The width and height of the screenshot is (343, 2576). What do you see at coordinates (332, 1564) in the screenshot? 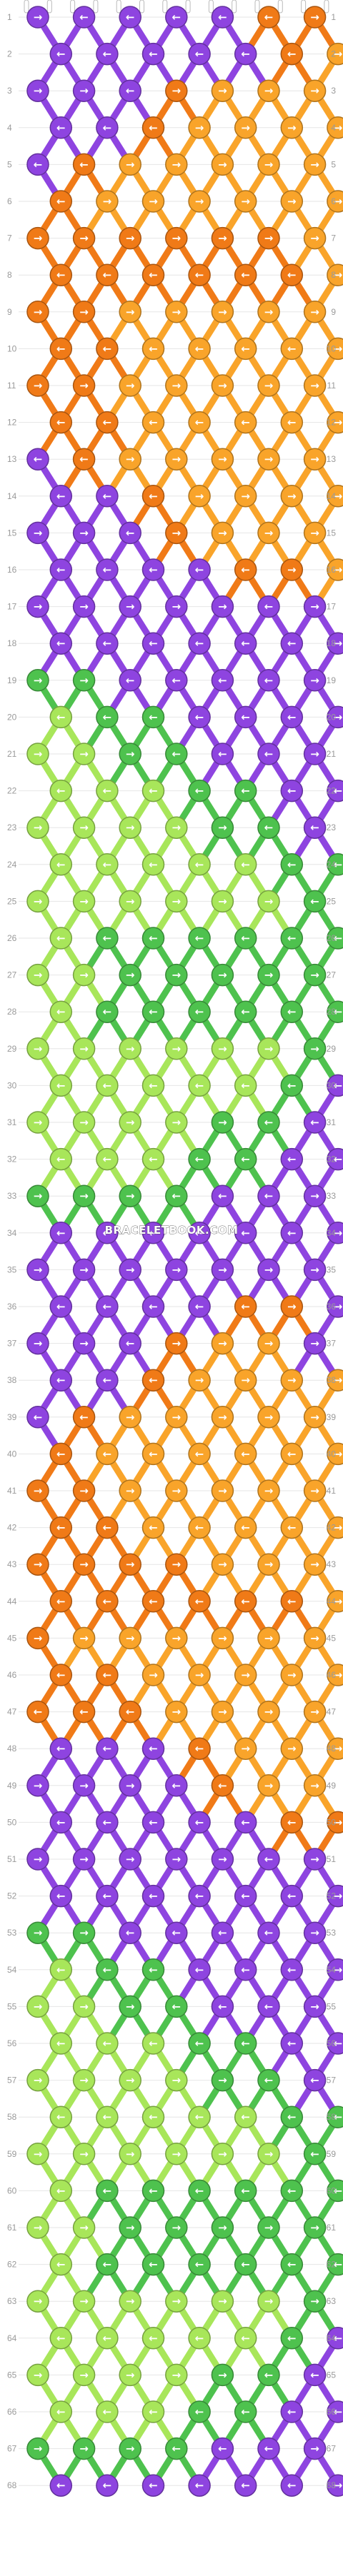
I see `row-number-right: 43` at bounding box center [332, 1564].